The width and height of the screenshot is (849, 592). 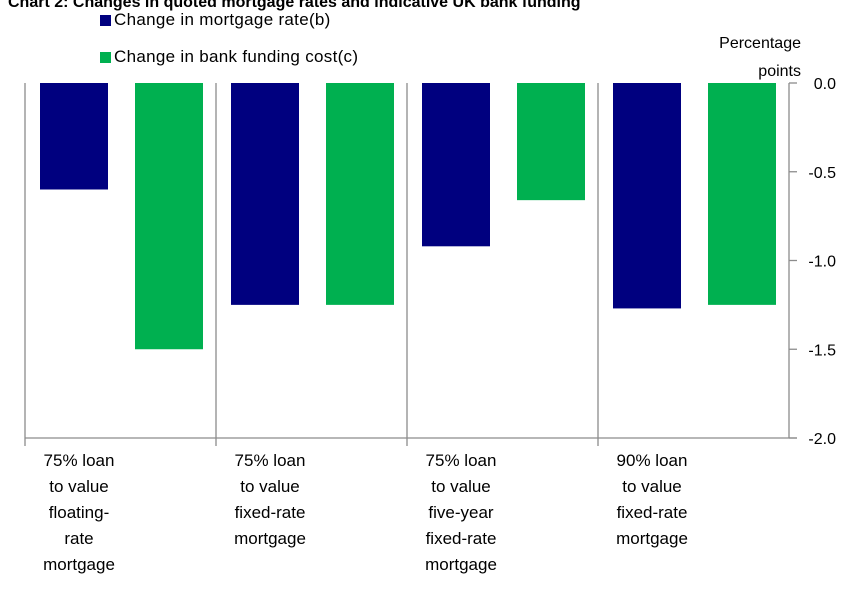 I want to click on y-axis-title: Percentage points, so click(x=760, y=58).